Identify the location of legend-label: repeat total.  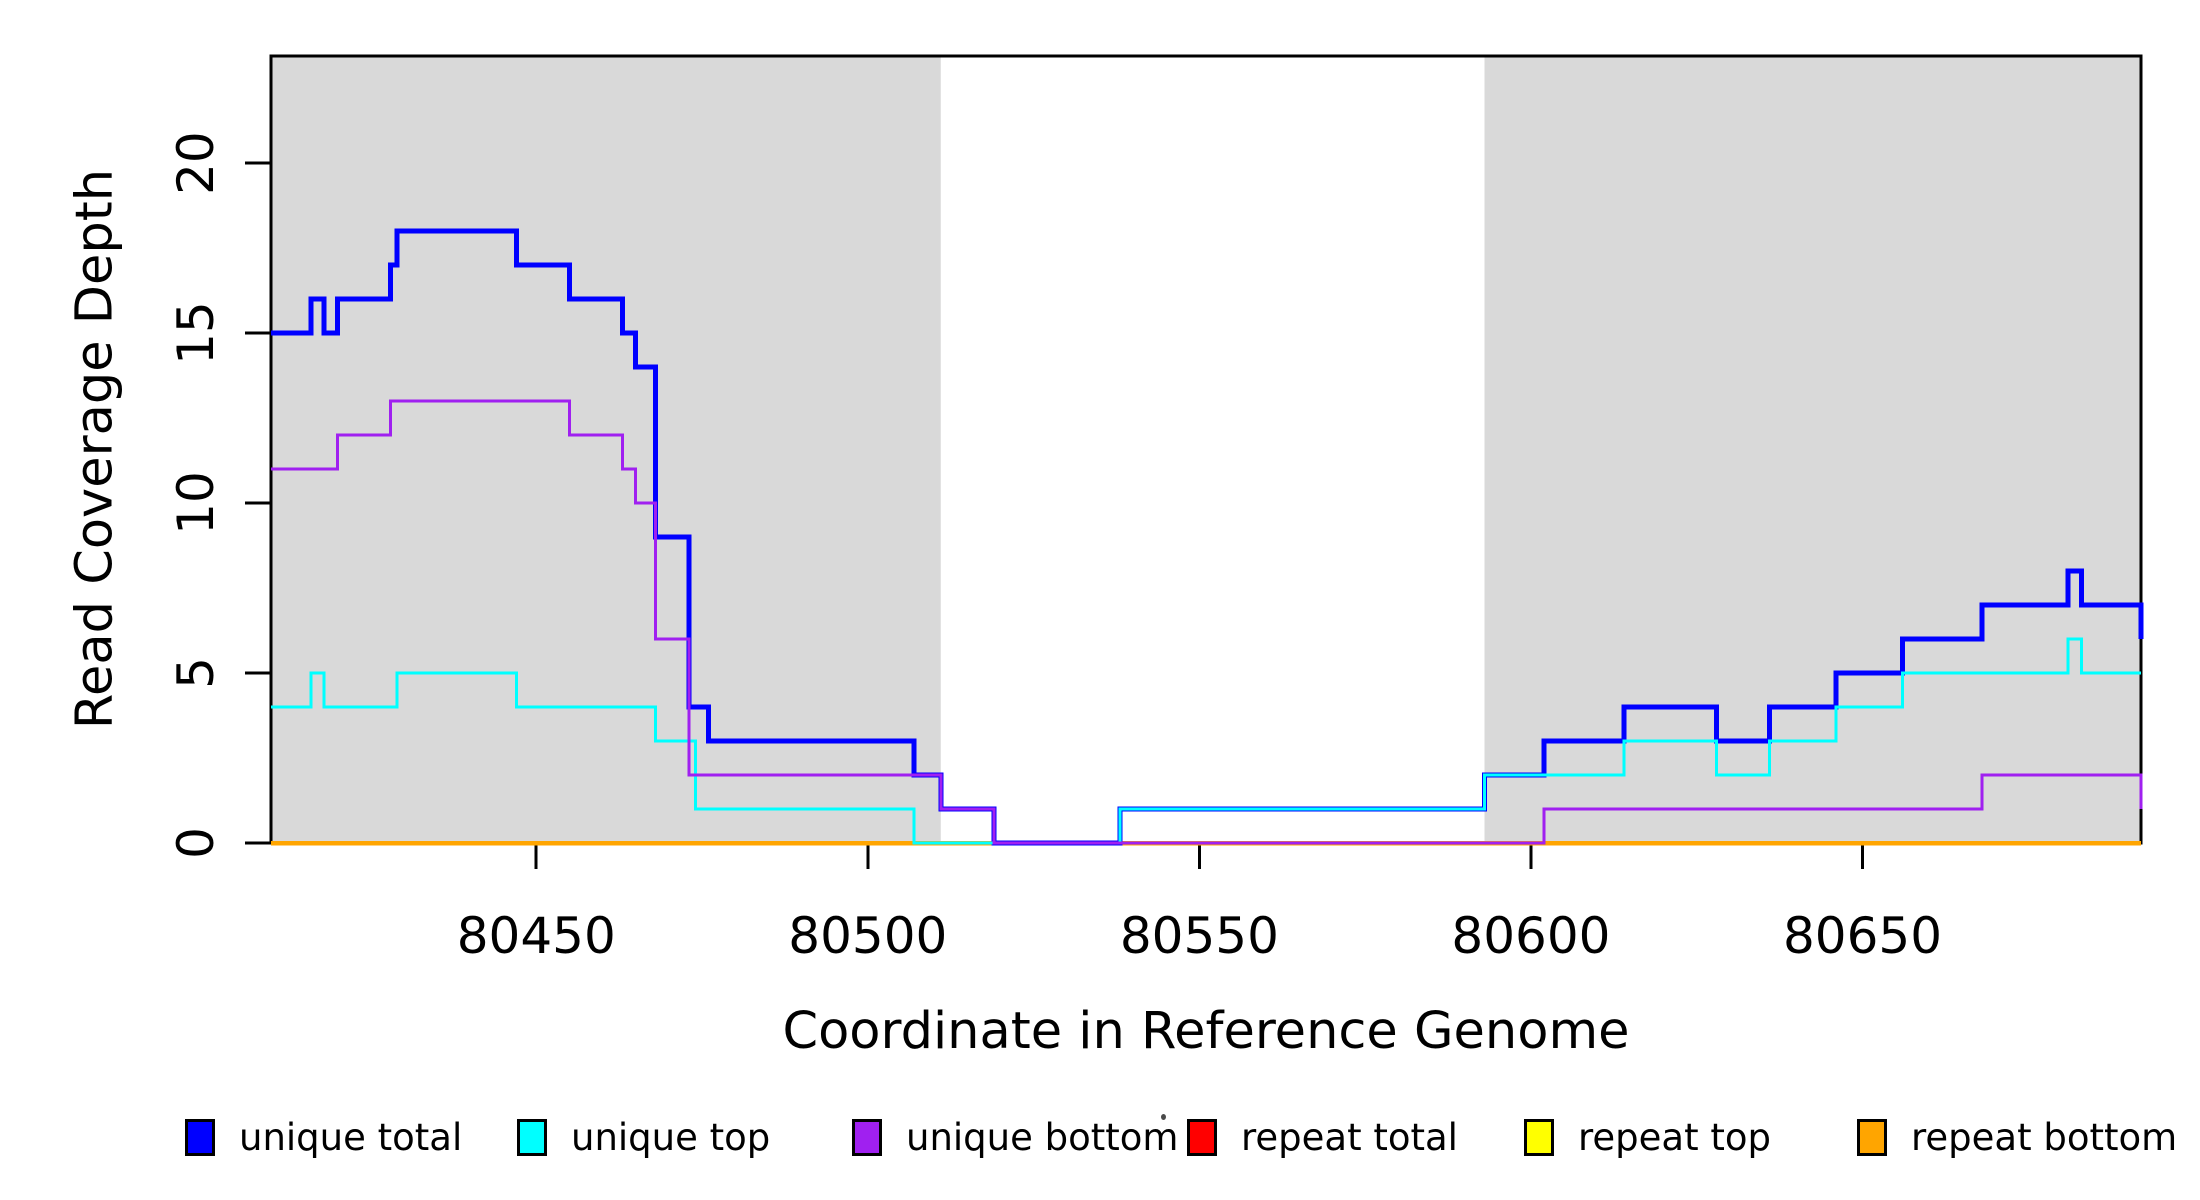
(1349, 1137).